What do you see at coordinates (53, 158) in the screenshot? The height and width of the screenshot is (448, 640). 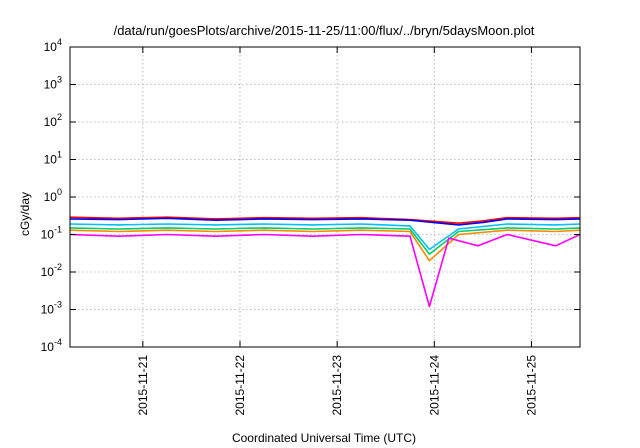 I see `y-tick-label: 10¹` at bounding box center [53, 158].